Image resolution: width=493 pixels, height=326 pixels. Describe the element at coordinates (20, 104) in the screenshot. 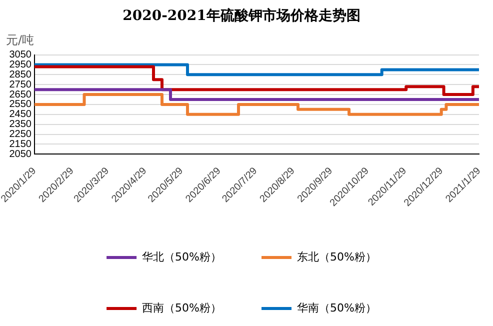

I see `y-tick-label: 2550` at that location.